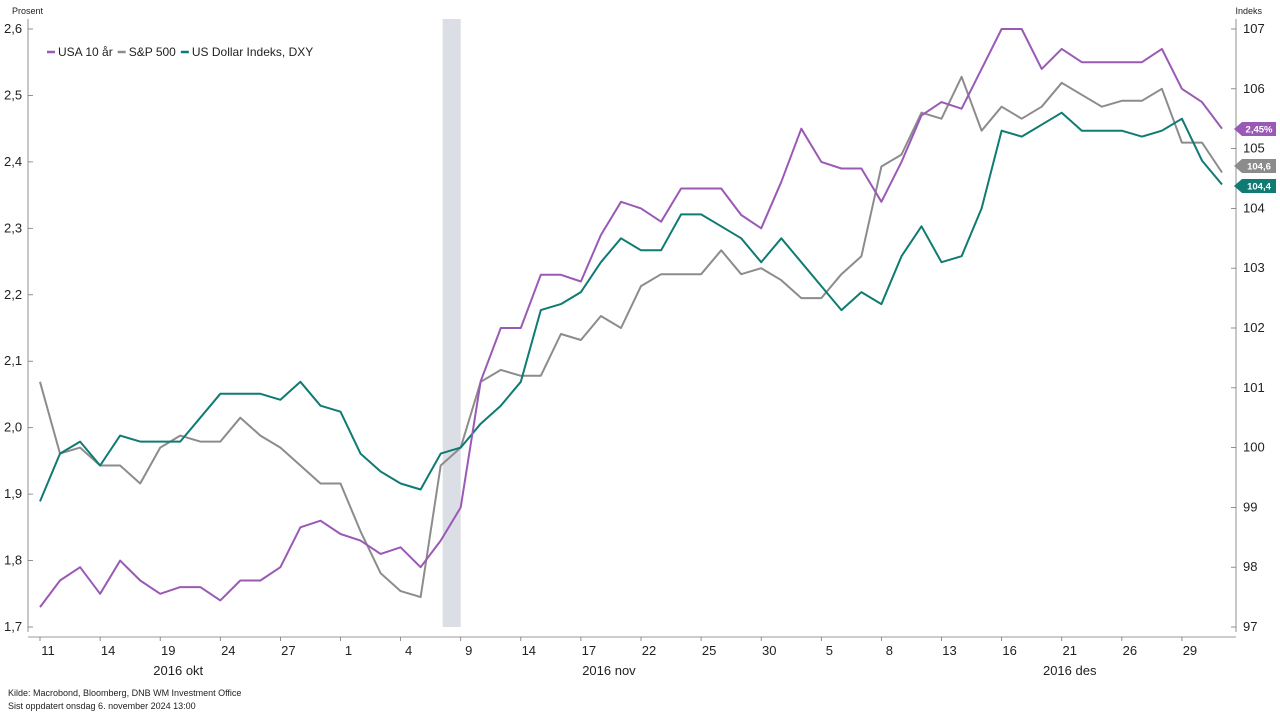 This screenshot has width=1280, height=720. I want to click on left-tick-label: 2,0, so click(13, 427).